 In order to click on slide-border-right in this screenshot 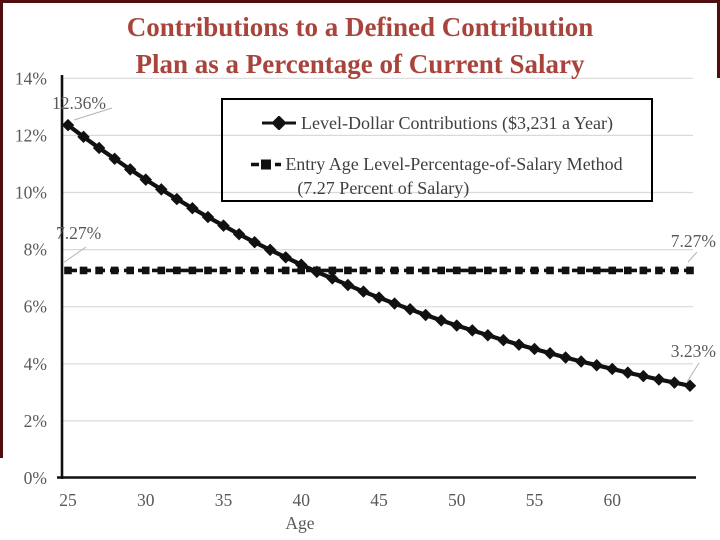, I will do `click(718, 39)`.